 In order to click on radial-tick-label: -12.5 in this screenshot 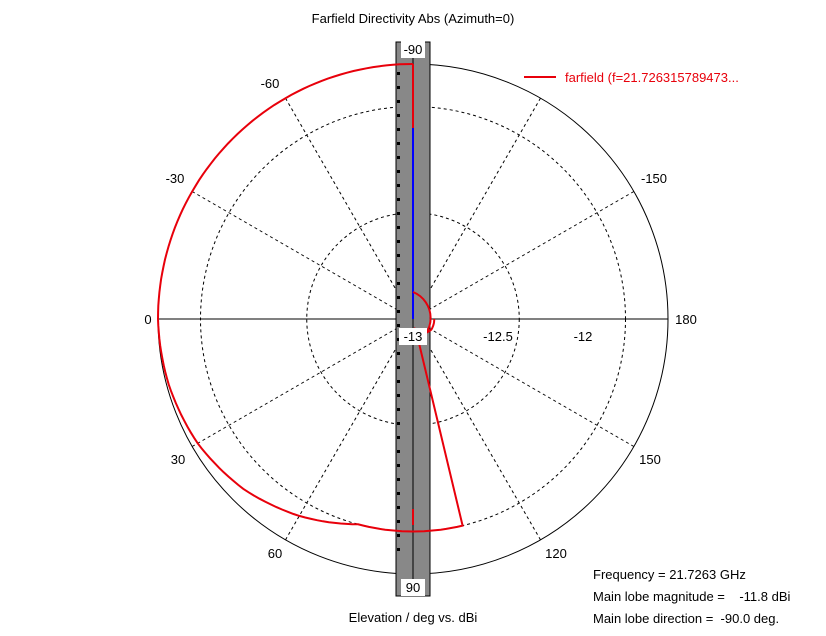, I will do `click(498, 336)`.